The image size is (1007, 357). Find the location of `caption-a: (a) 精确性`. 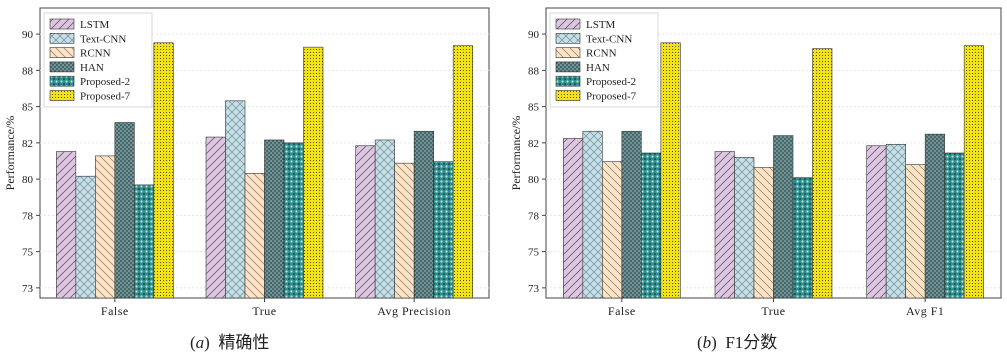

caption-a: (a) 精确性 is located at coordinates (230, 342).